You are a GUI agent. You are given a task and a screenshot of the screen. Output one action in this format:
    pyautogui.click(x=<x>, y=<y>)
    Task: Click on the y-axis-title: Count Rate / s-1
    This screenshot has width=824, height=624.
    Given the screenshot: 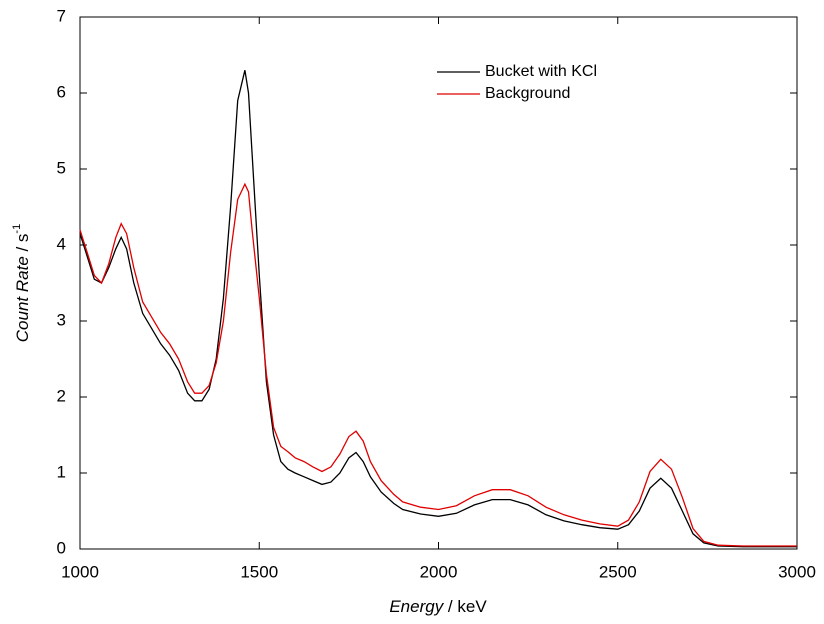 What is the action you would take?
    pyautogui.click(x=22, y=283)
    